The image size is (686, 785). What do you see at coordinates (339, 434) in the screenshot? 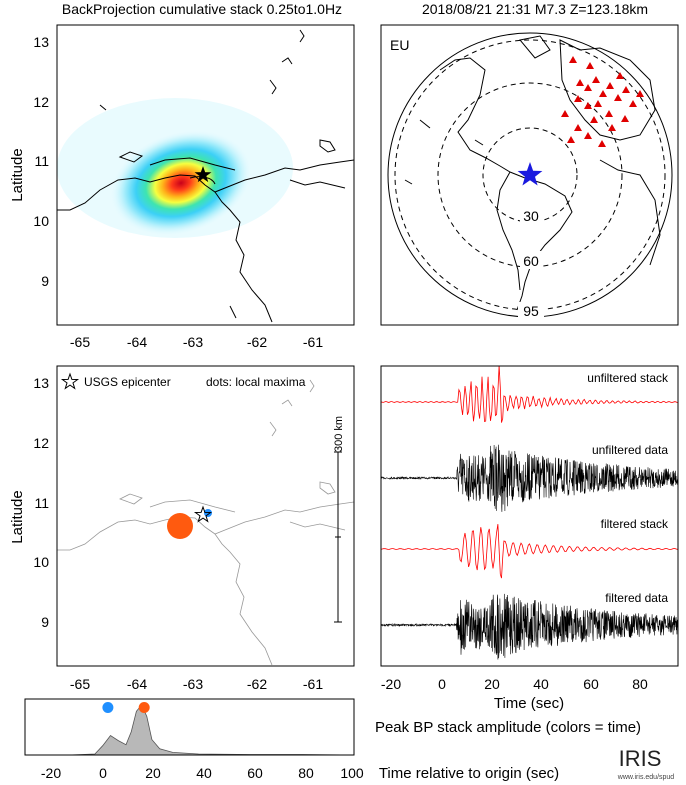
I see `scale-bar-label: 300 km` at bounding box center [339, 434].